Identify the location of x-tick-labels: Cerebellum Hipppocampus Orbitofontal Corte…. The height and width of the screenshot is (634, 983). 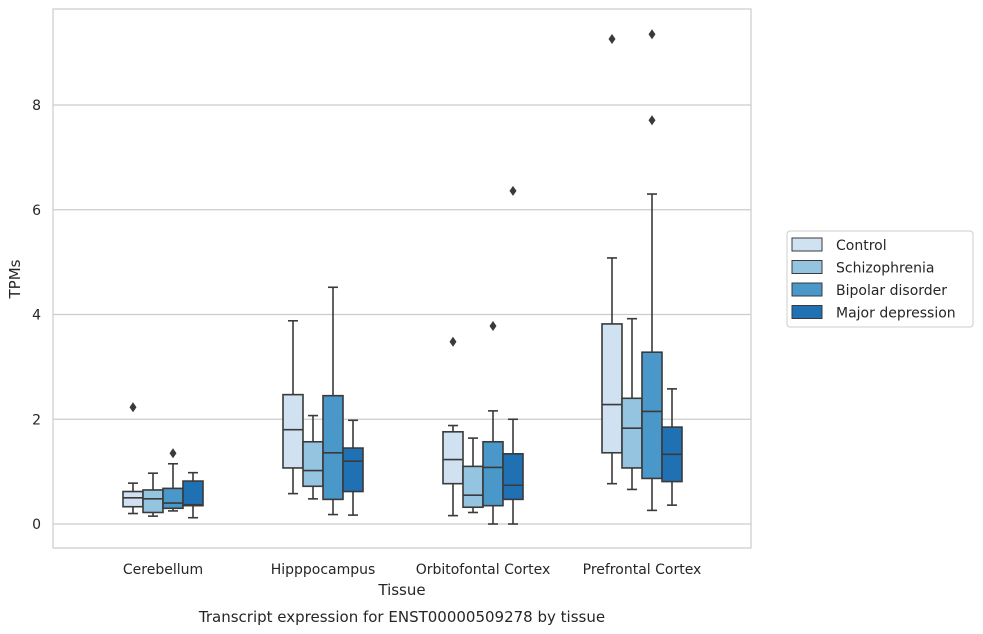
(412, 570).